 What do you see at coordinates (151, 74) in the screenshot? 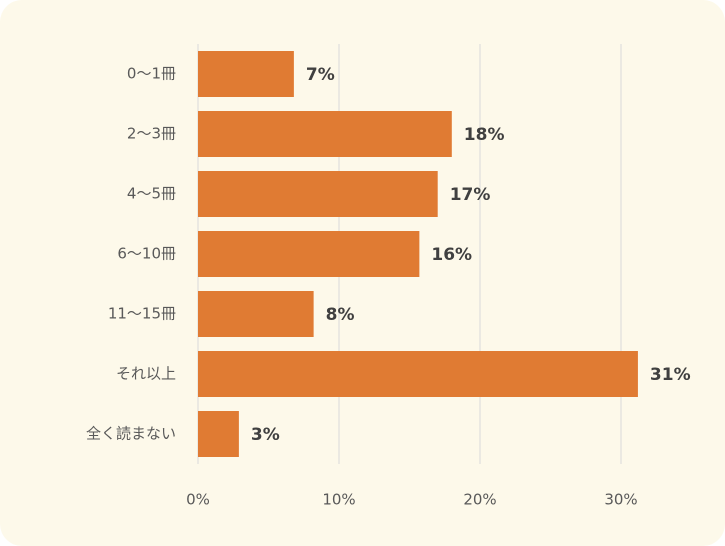
I see `y-tick-label: 0〜1冊` at bounding box center [151, 74].